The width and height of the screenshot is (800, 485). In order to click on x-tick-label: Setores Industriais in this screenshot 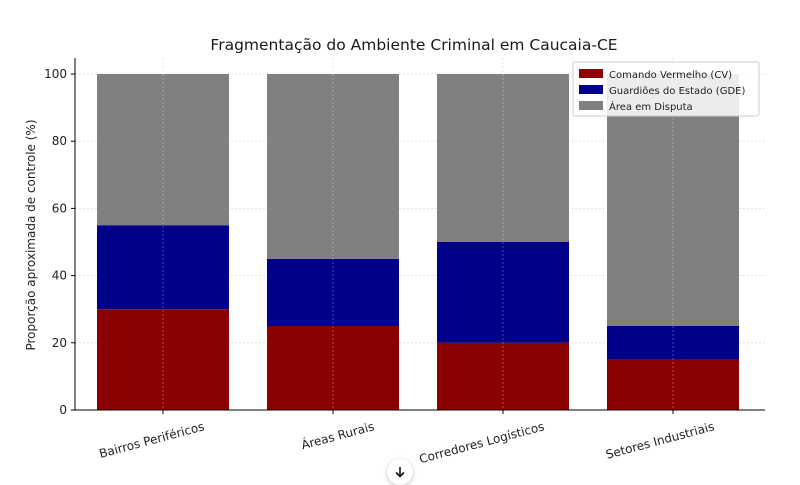, I will do `click(660, 440)`.